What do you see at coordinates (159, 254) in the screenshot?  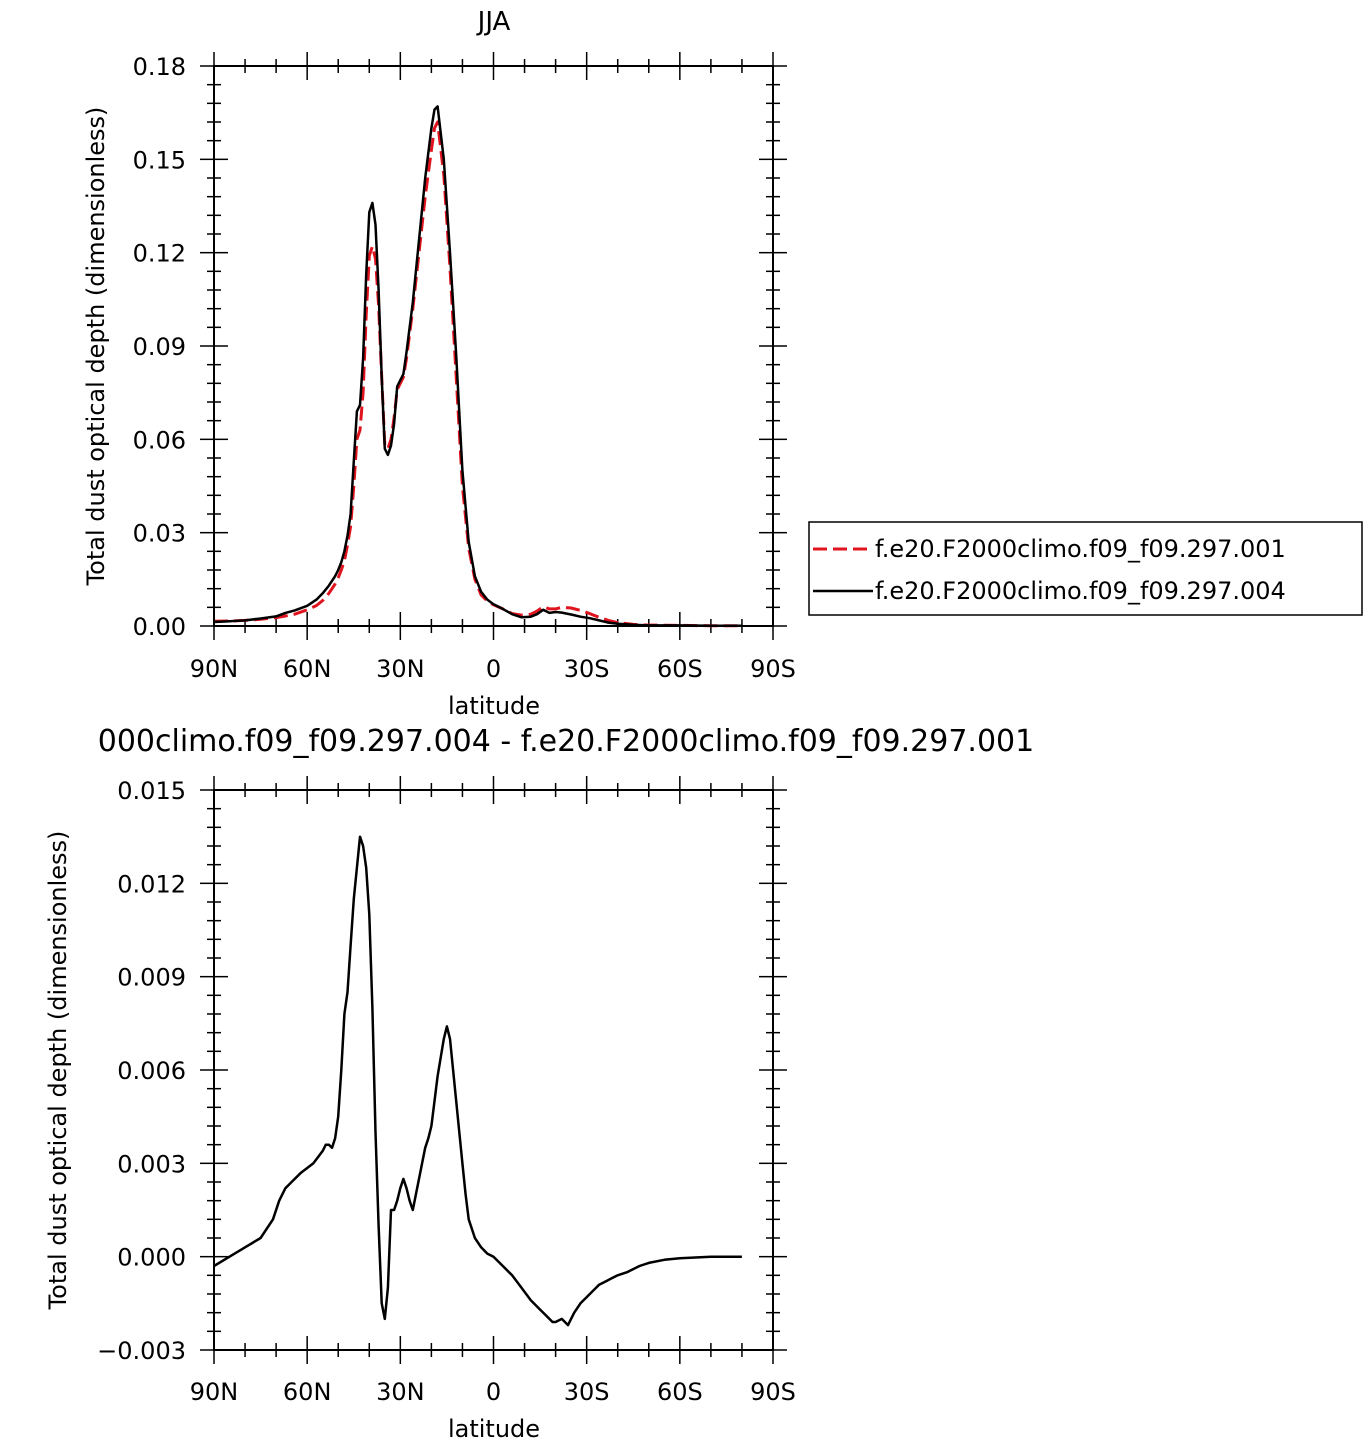 I see `y-tick-label: 0.12` at bounding box center [159, 254].